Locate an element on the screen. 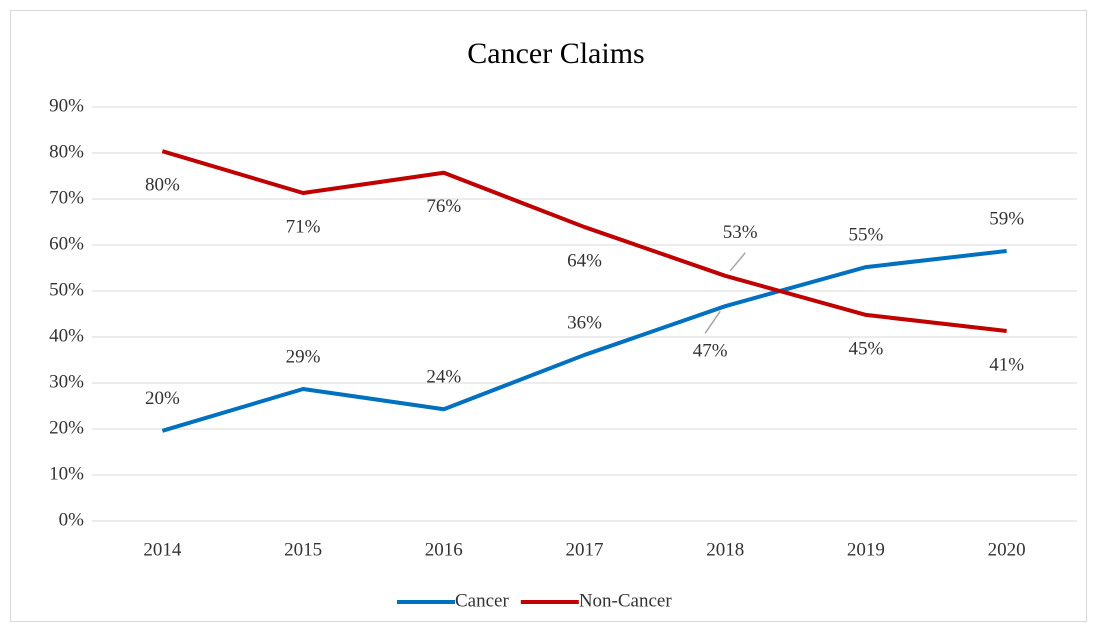 This screenshot has width=1097, height=632. x-tick-label: 2015 is located at coordinates (303, 549).